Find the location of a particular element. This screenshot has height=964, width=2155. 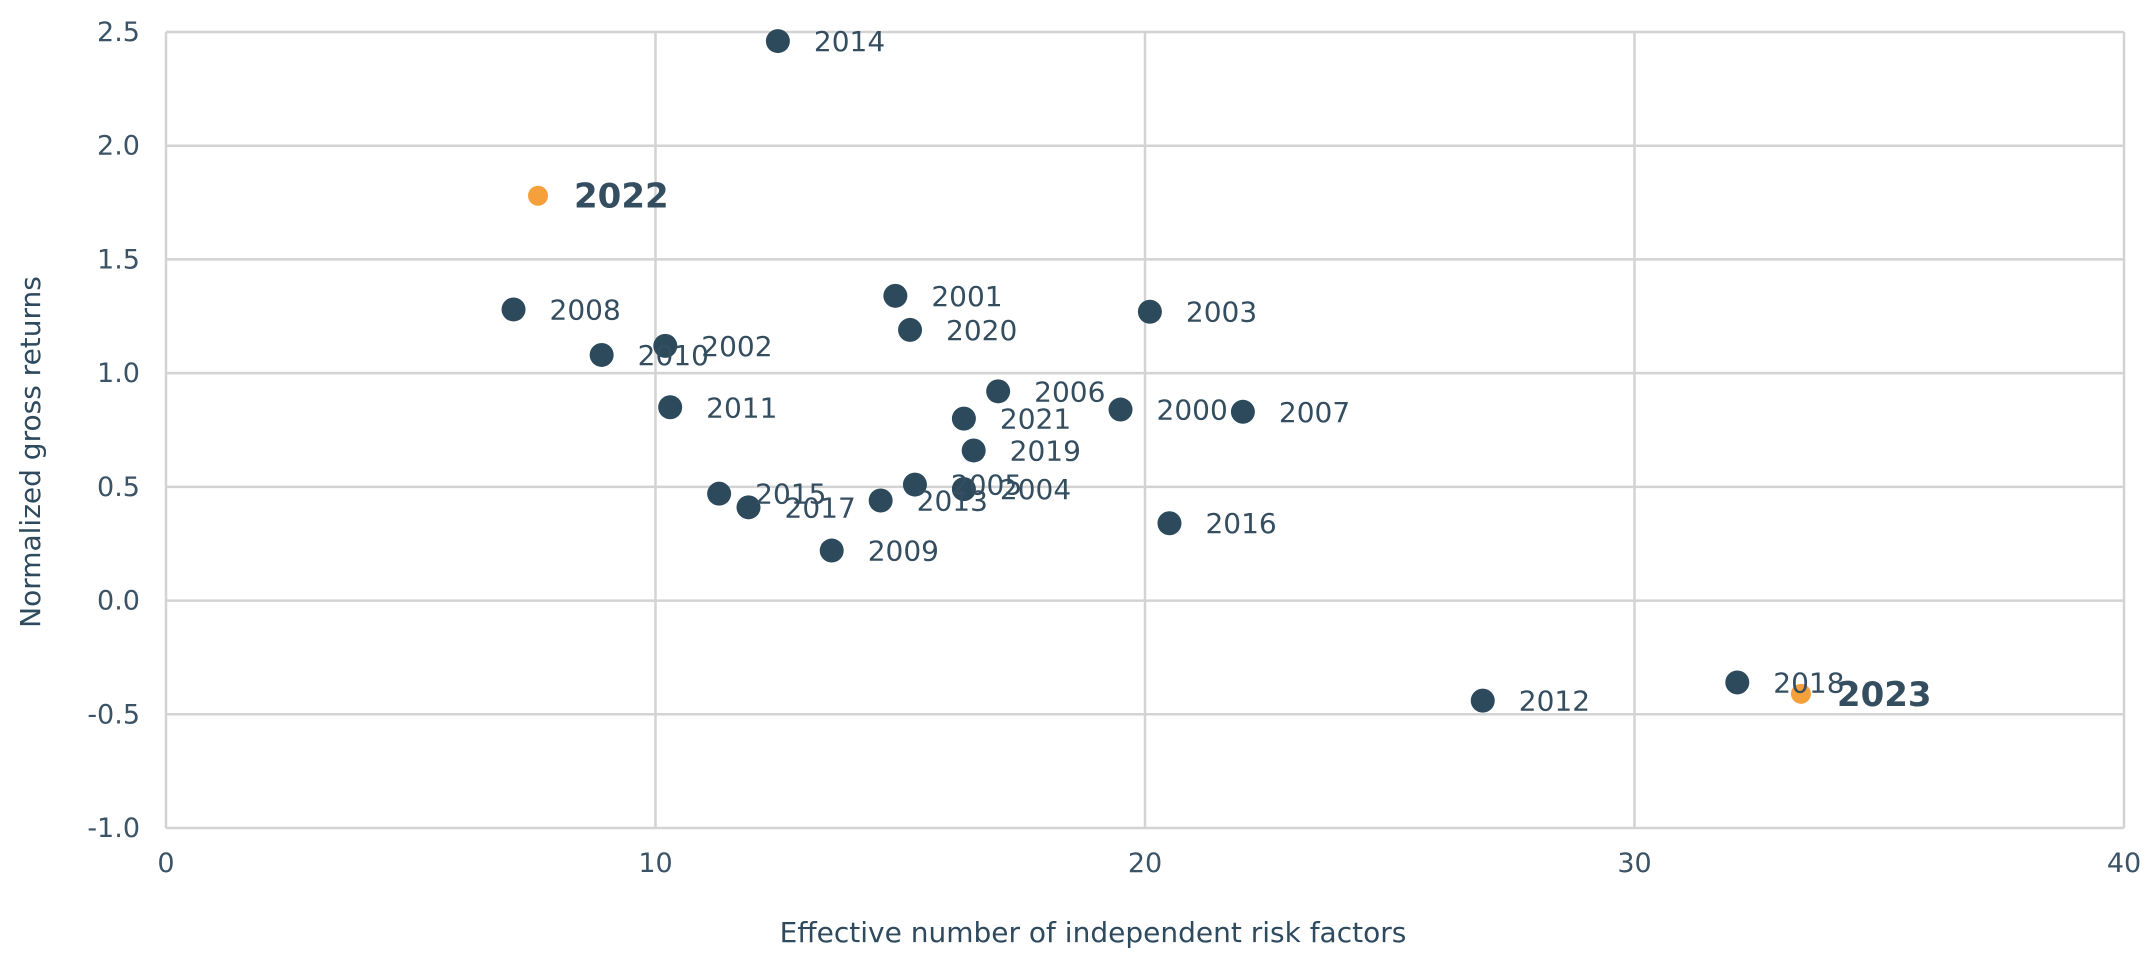

y-tick-label: 0.0 is located at coordinates (118, 601).